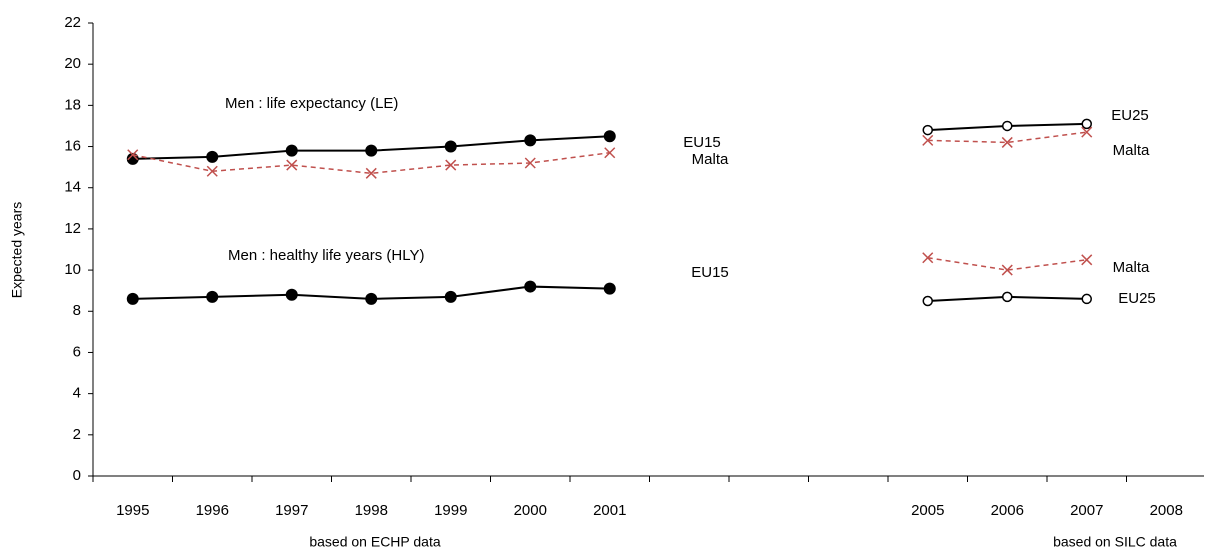 The width and height of the screenshot is (1205, 552). Describe the element at coordinates (1115, 542) in the screenshot. I see `annotation: based on SILC data` at that location.